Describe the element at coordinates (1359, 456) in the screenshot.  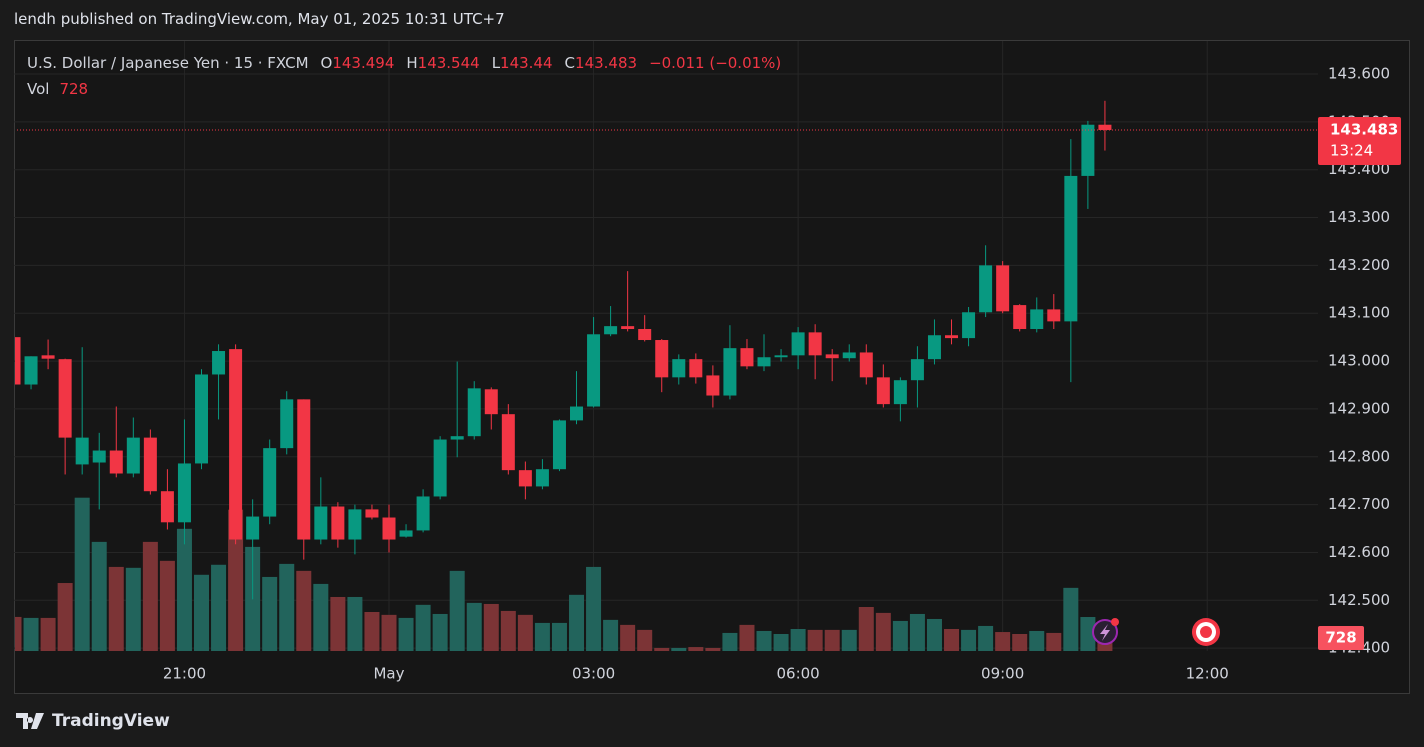
I see `y-tick-label: 142.800` at that location.